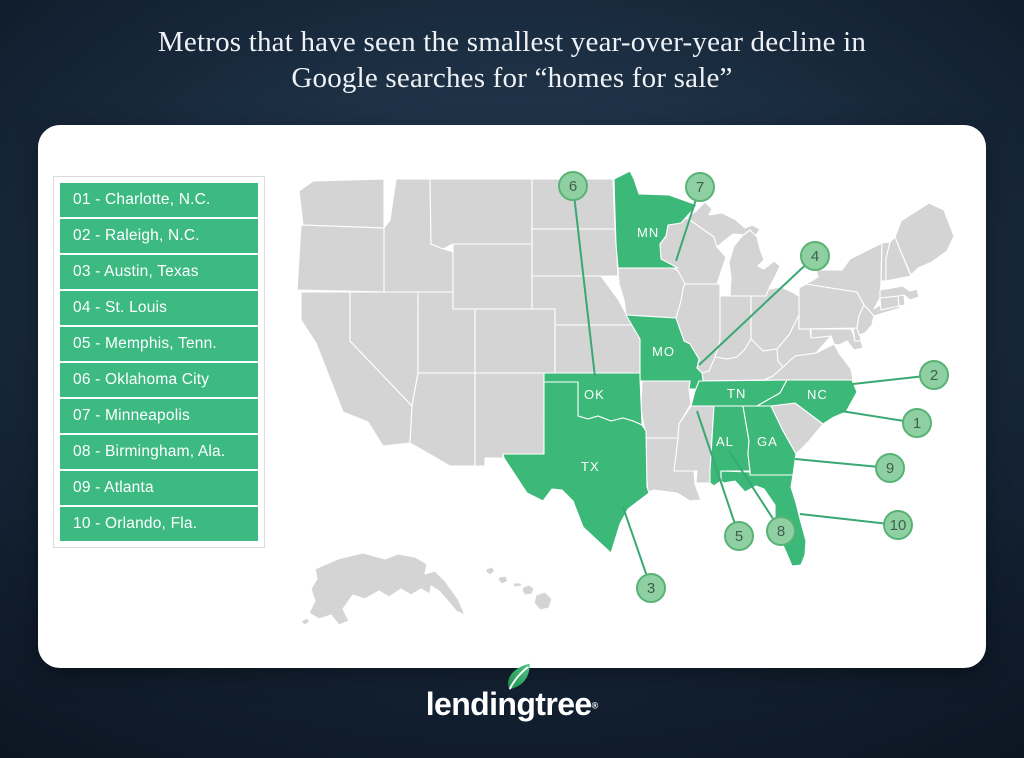 This screenshot has width=1024, height=758. I want to click on marker-10-number: 10, so click(898, 525).